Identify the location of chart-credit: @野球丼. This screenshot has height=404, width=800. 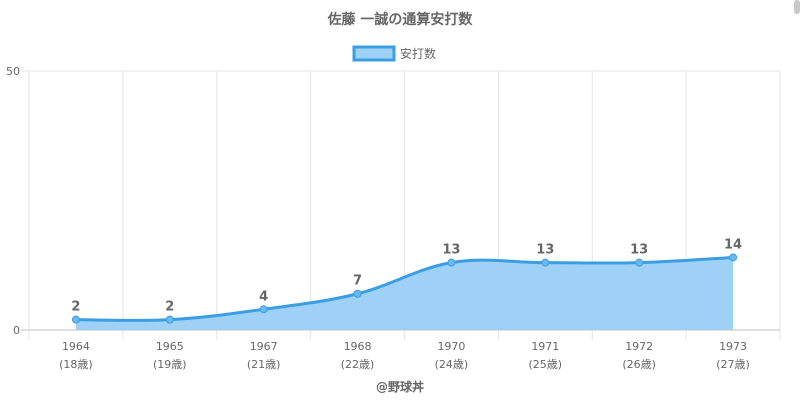
(400, 386).